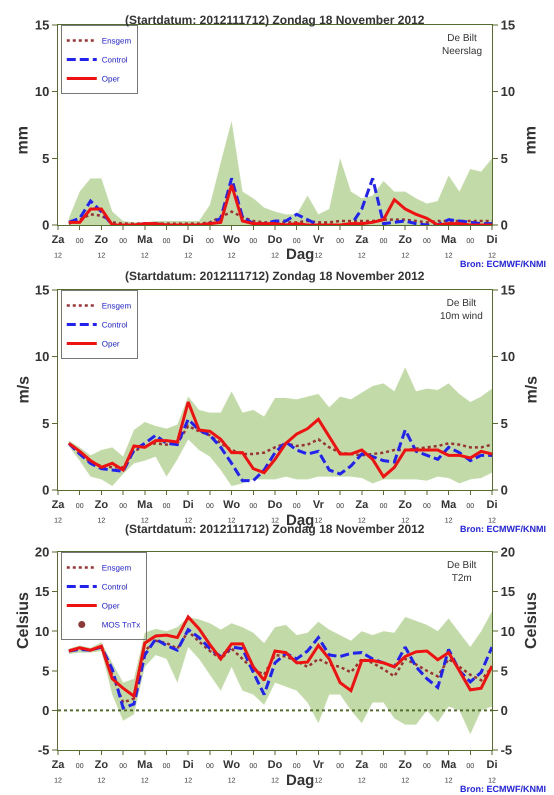  I want to click on annotation: De Bilt 10m wind, so click(461, 310).